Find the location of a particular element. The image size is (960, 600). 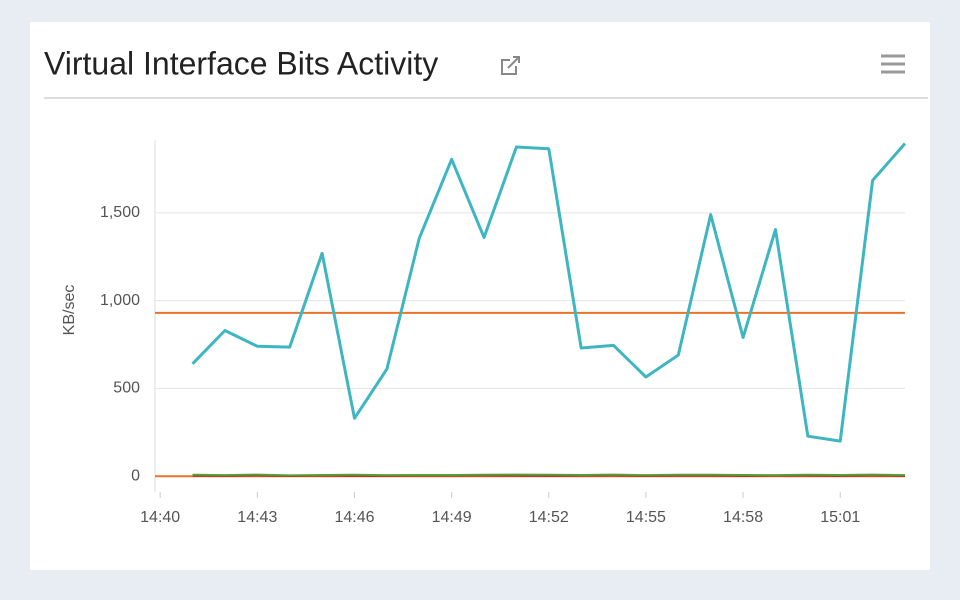

x-tick-label: 14:58 is located at coordinates (743, 517).